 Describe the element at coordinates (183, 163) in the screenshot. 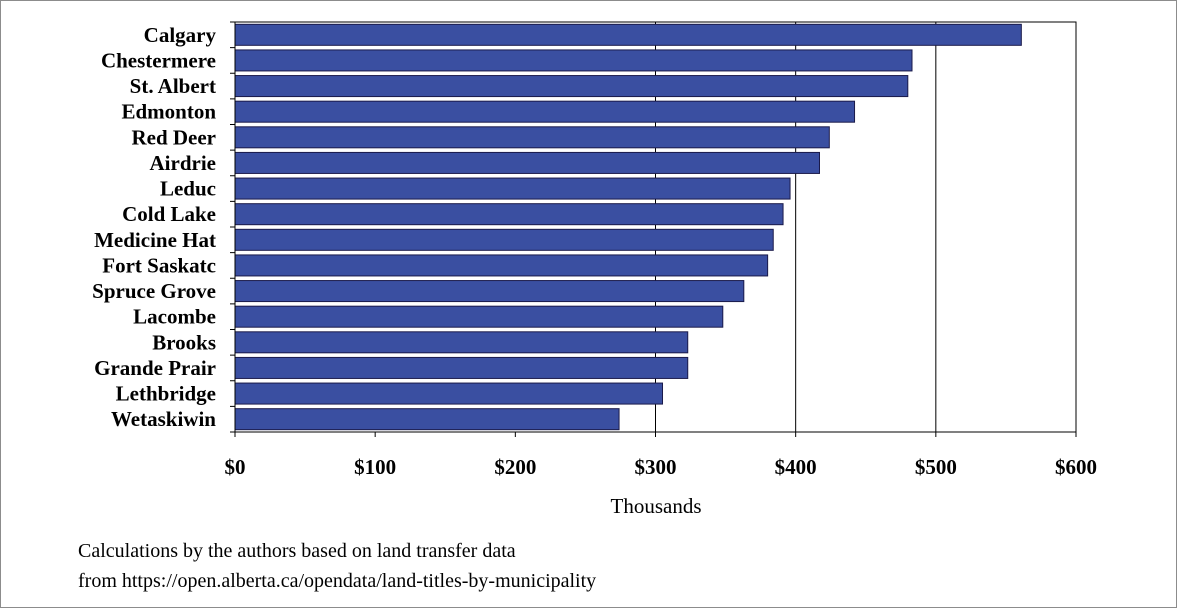

I see `category-label: Airdrie` at that location.